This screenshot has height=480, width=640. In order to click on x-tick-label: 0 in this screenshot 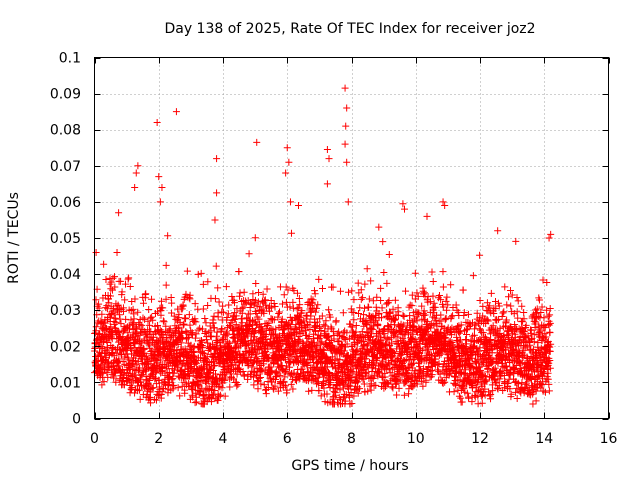, I will do `click(94, 439)`.